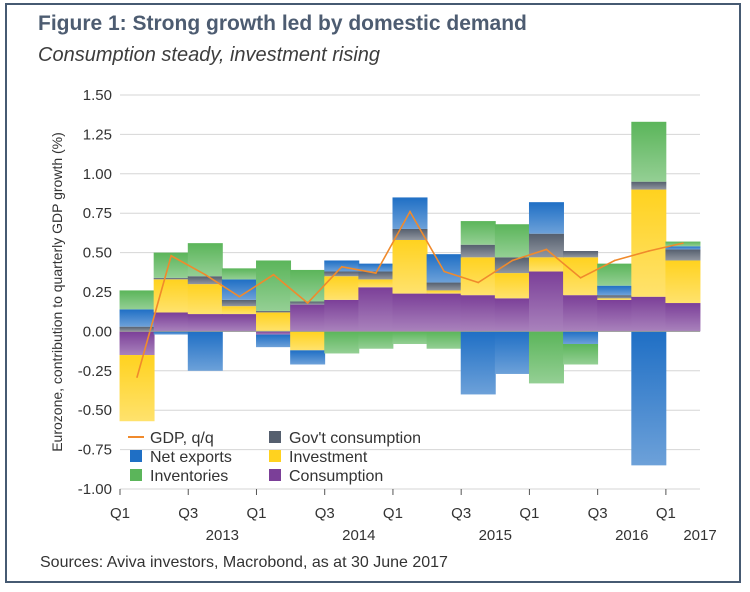  What do you see at coordinates (275, 475) in the screenshot?
I see `legend-swatch-consumption` at bounding box center [275, 475].